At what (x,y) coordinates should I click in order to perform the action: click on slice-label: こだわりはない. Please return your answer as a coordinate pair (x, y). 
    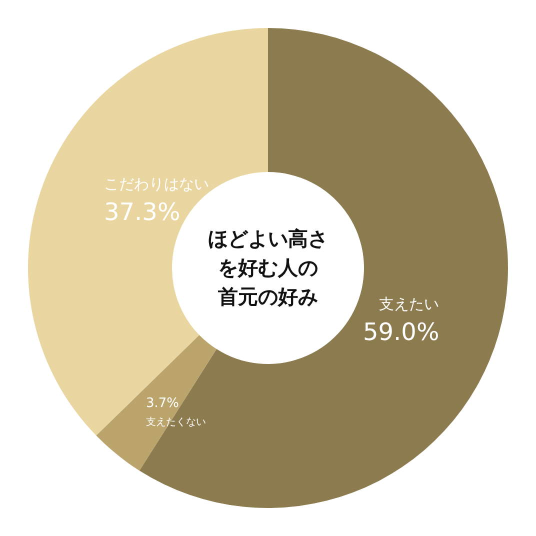
    Looking at the image, I should click on (156, 184).